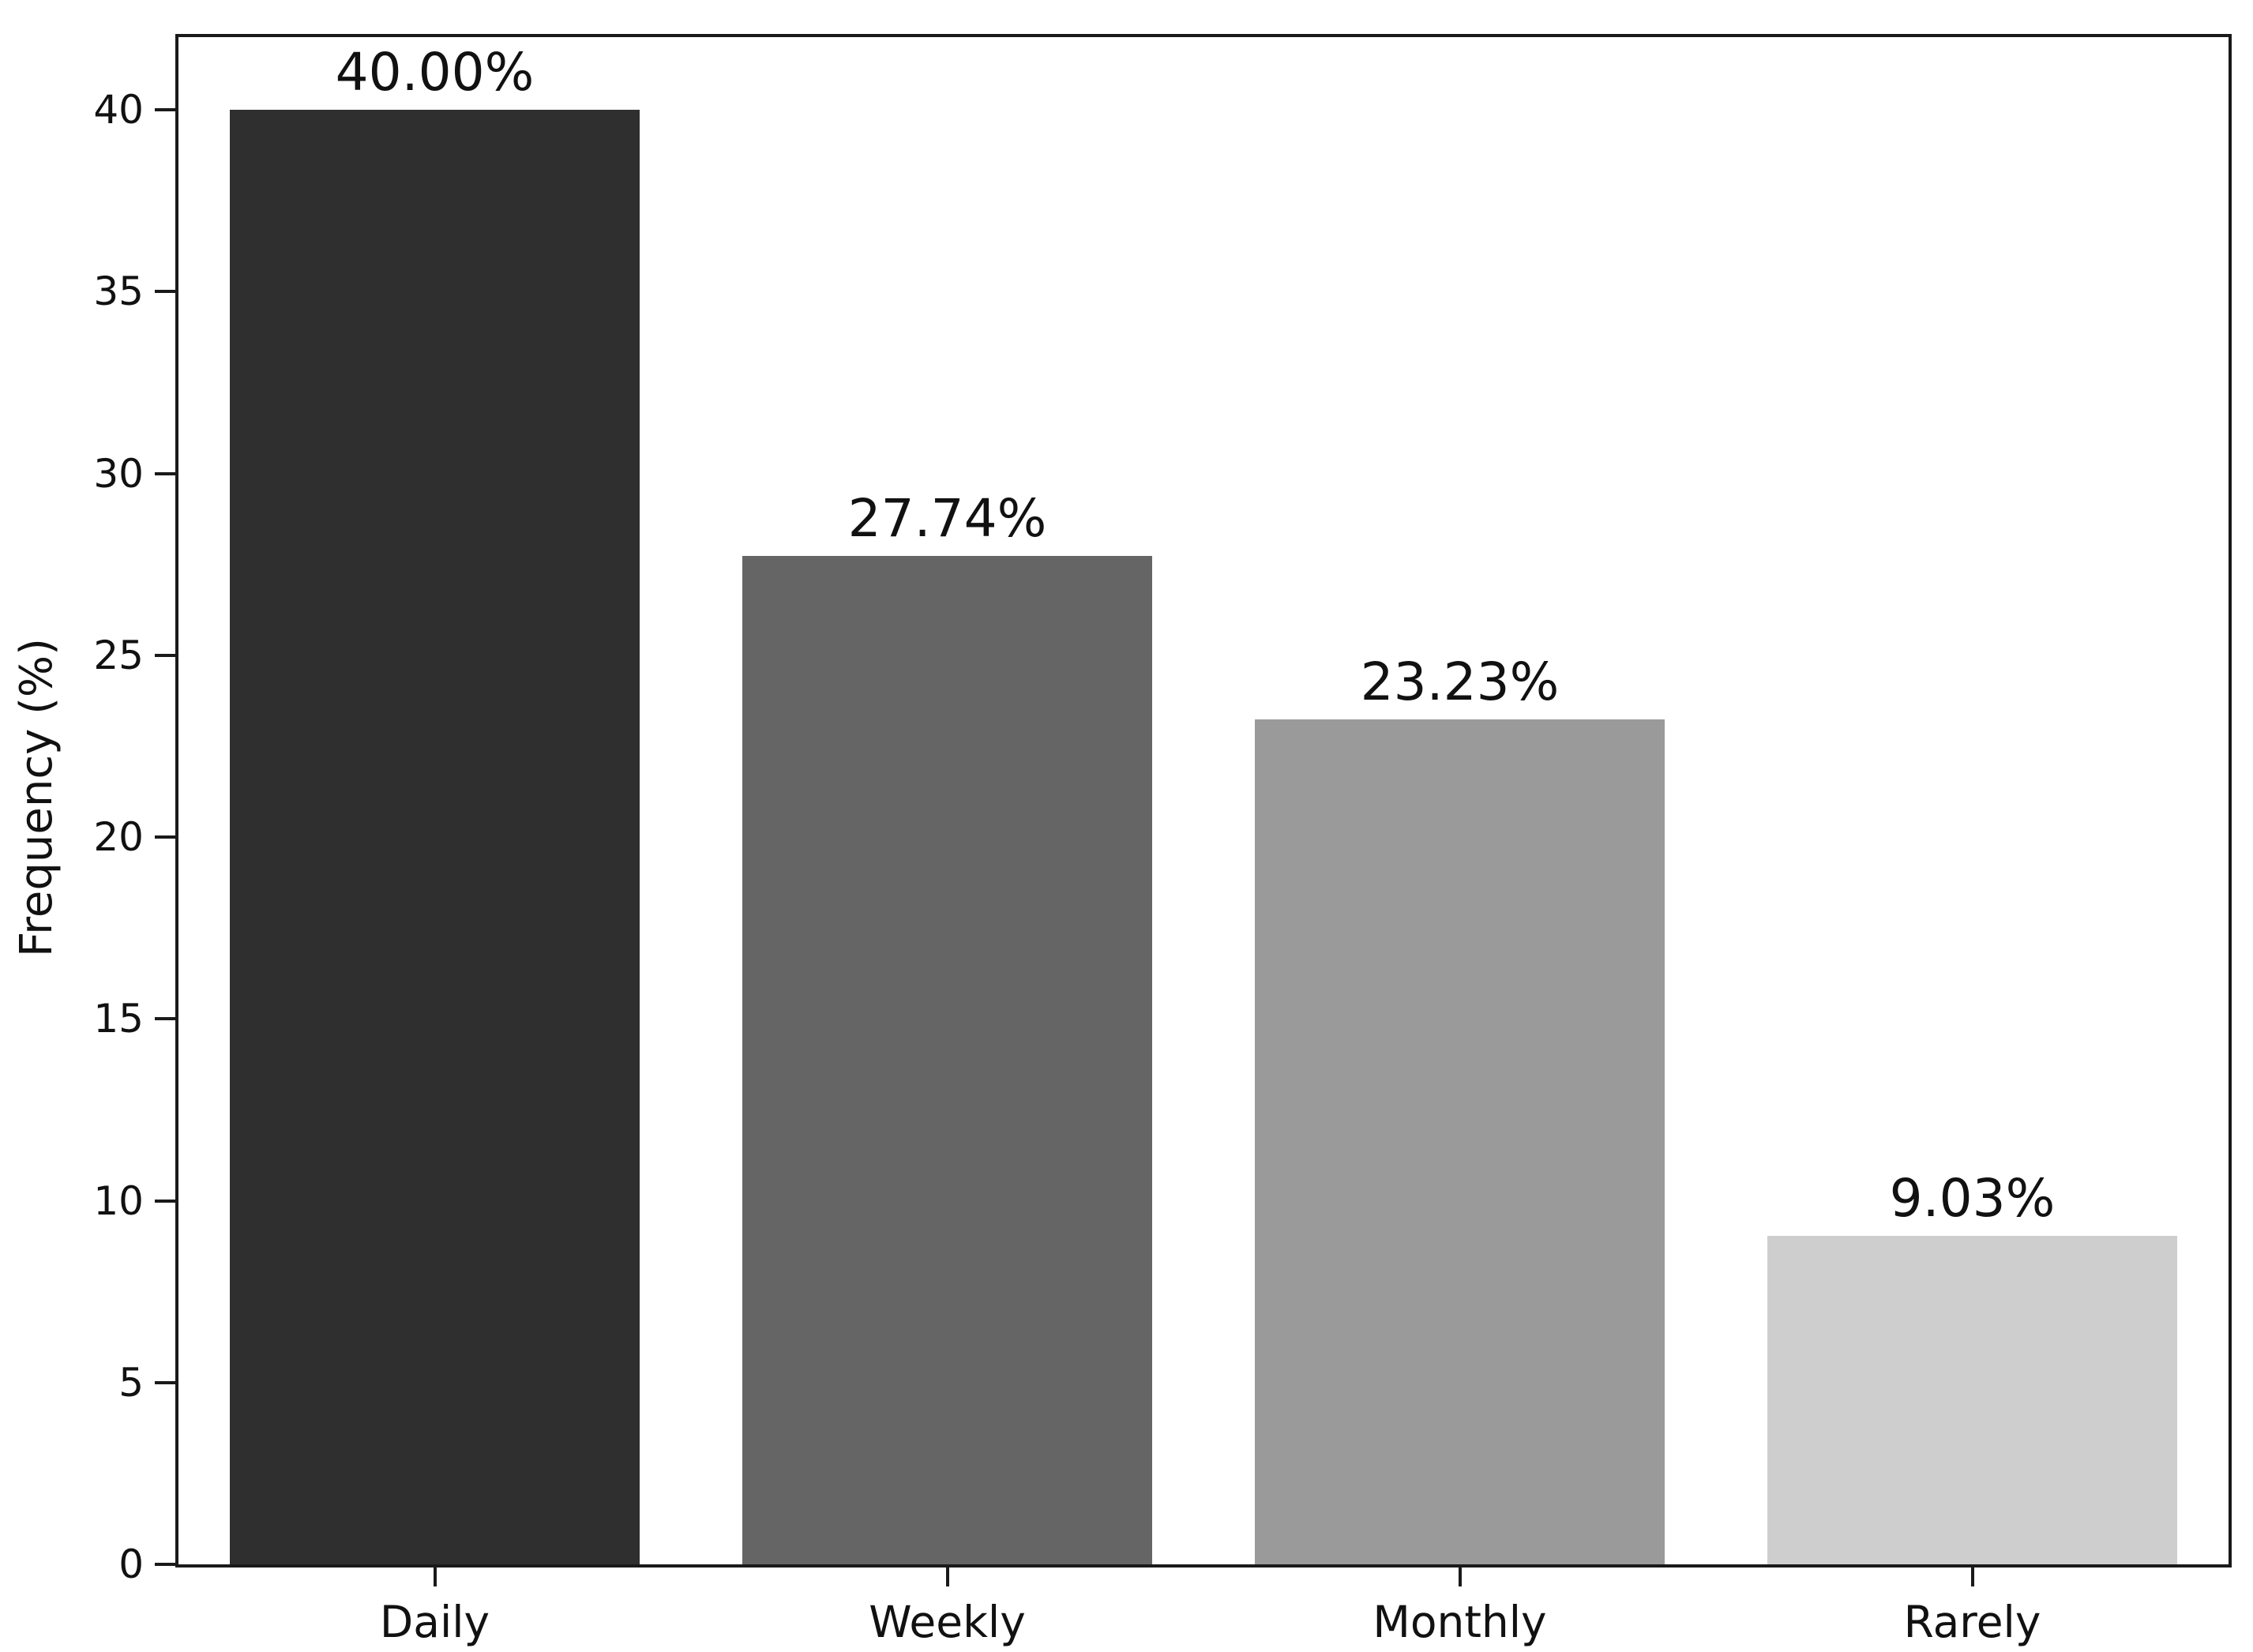 Image resolution: width=2253 pixels, height=1652 pixels. I want to click on y-tick-label: 20, so click(118, 837).